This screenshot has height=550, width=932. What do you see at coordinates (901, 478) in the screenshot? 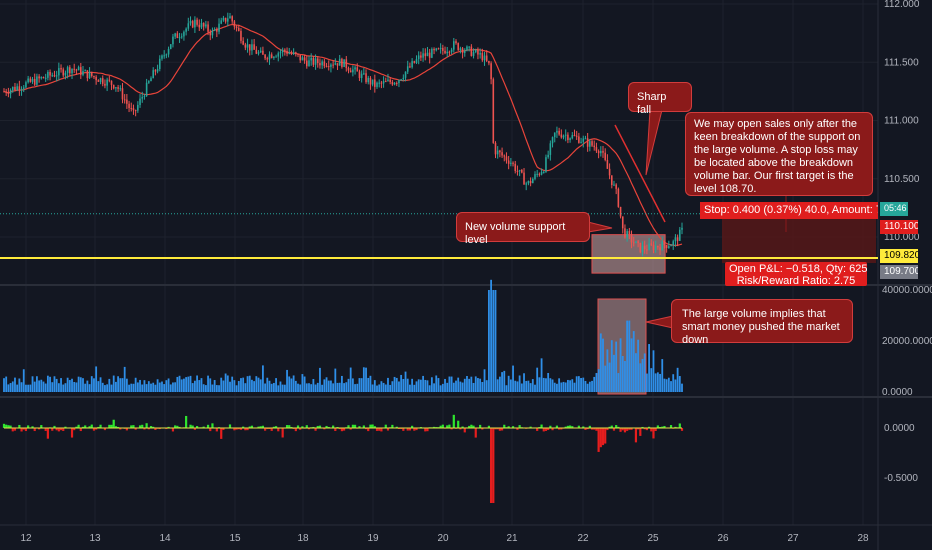
I see `oscillator-tick-label: -0.5000` at bounding box center [901, 478].